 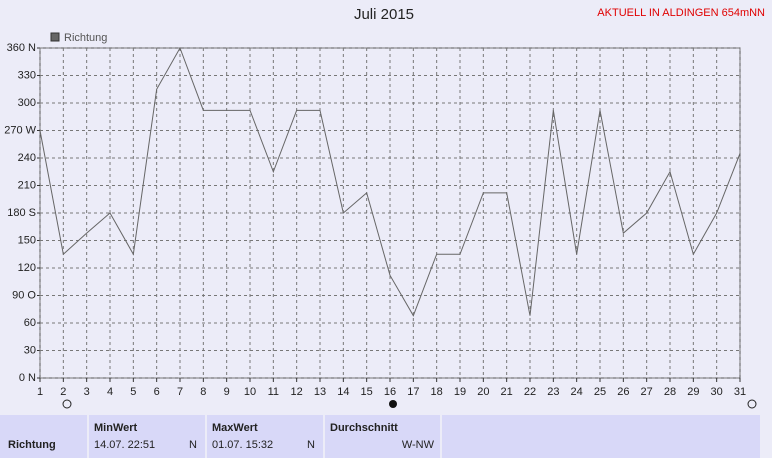 I want to click on x-tick-label: 16, so click(x=390, y=392).